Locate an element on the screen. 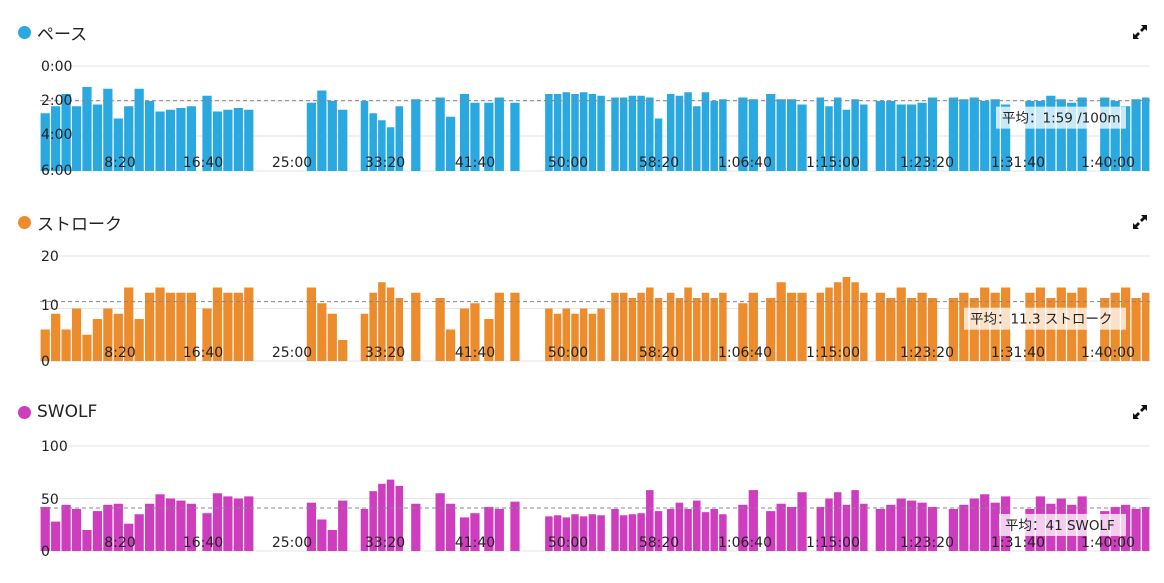 The image size is (1164, 583). stroke-x-tick: 1:40:00 is located at coordinates (1108, 353).